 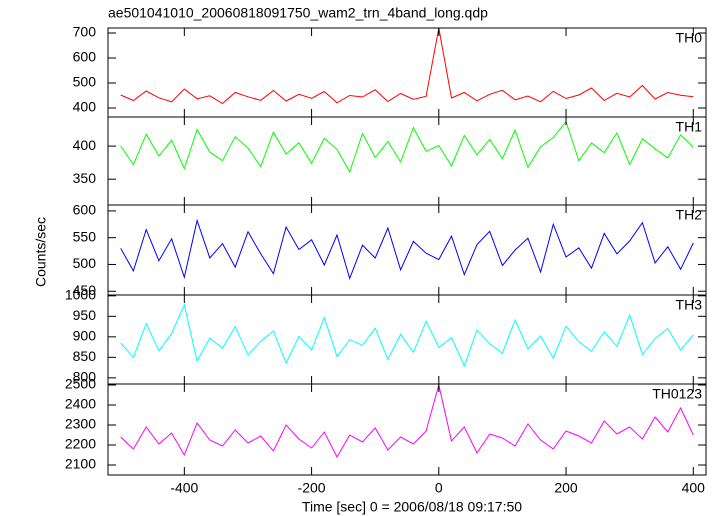 I want to click on y-axis-label: Counts/sec, so click(x=41, y=252).